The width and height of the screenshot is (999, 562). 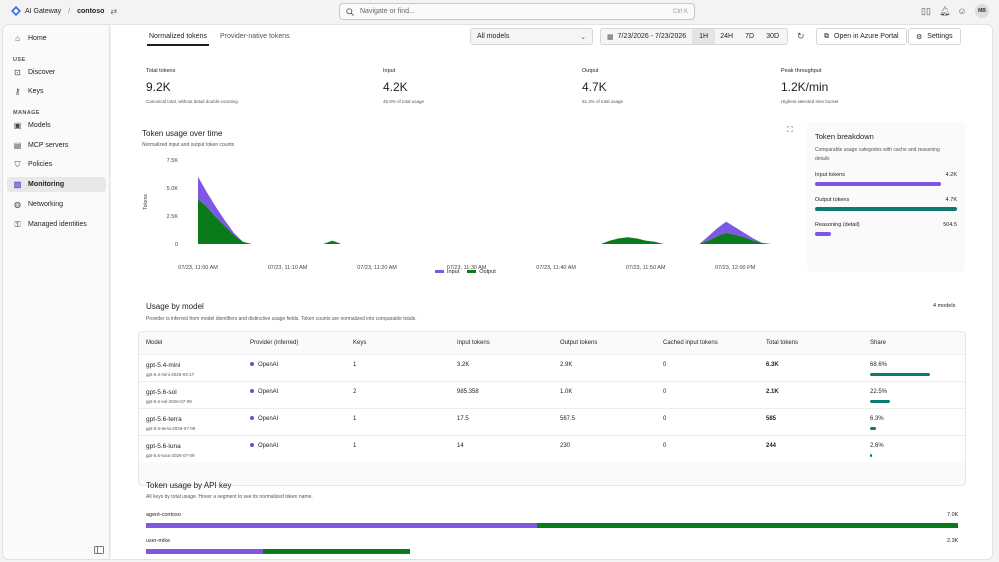 I want to click on model-select: All models ⌄, so click(x=531, y=36).